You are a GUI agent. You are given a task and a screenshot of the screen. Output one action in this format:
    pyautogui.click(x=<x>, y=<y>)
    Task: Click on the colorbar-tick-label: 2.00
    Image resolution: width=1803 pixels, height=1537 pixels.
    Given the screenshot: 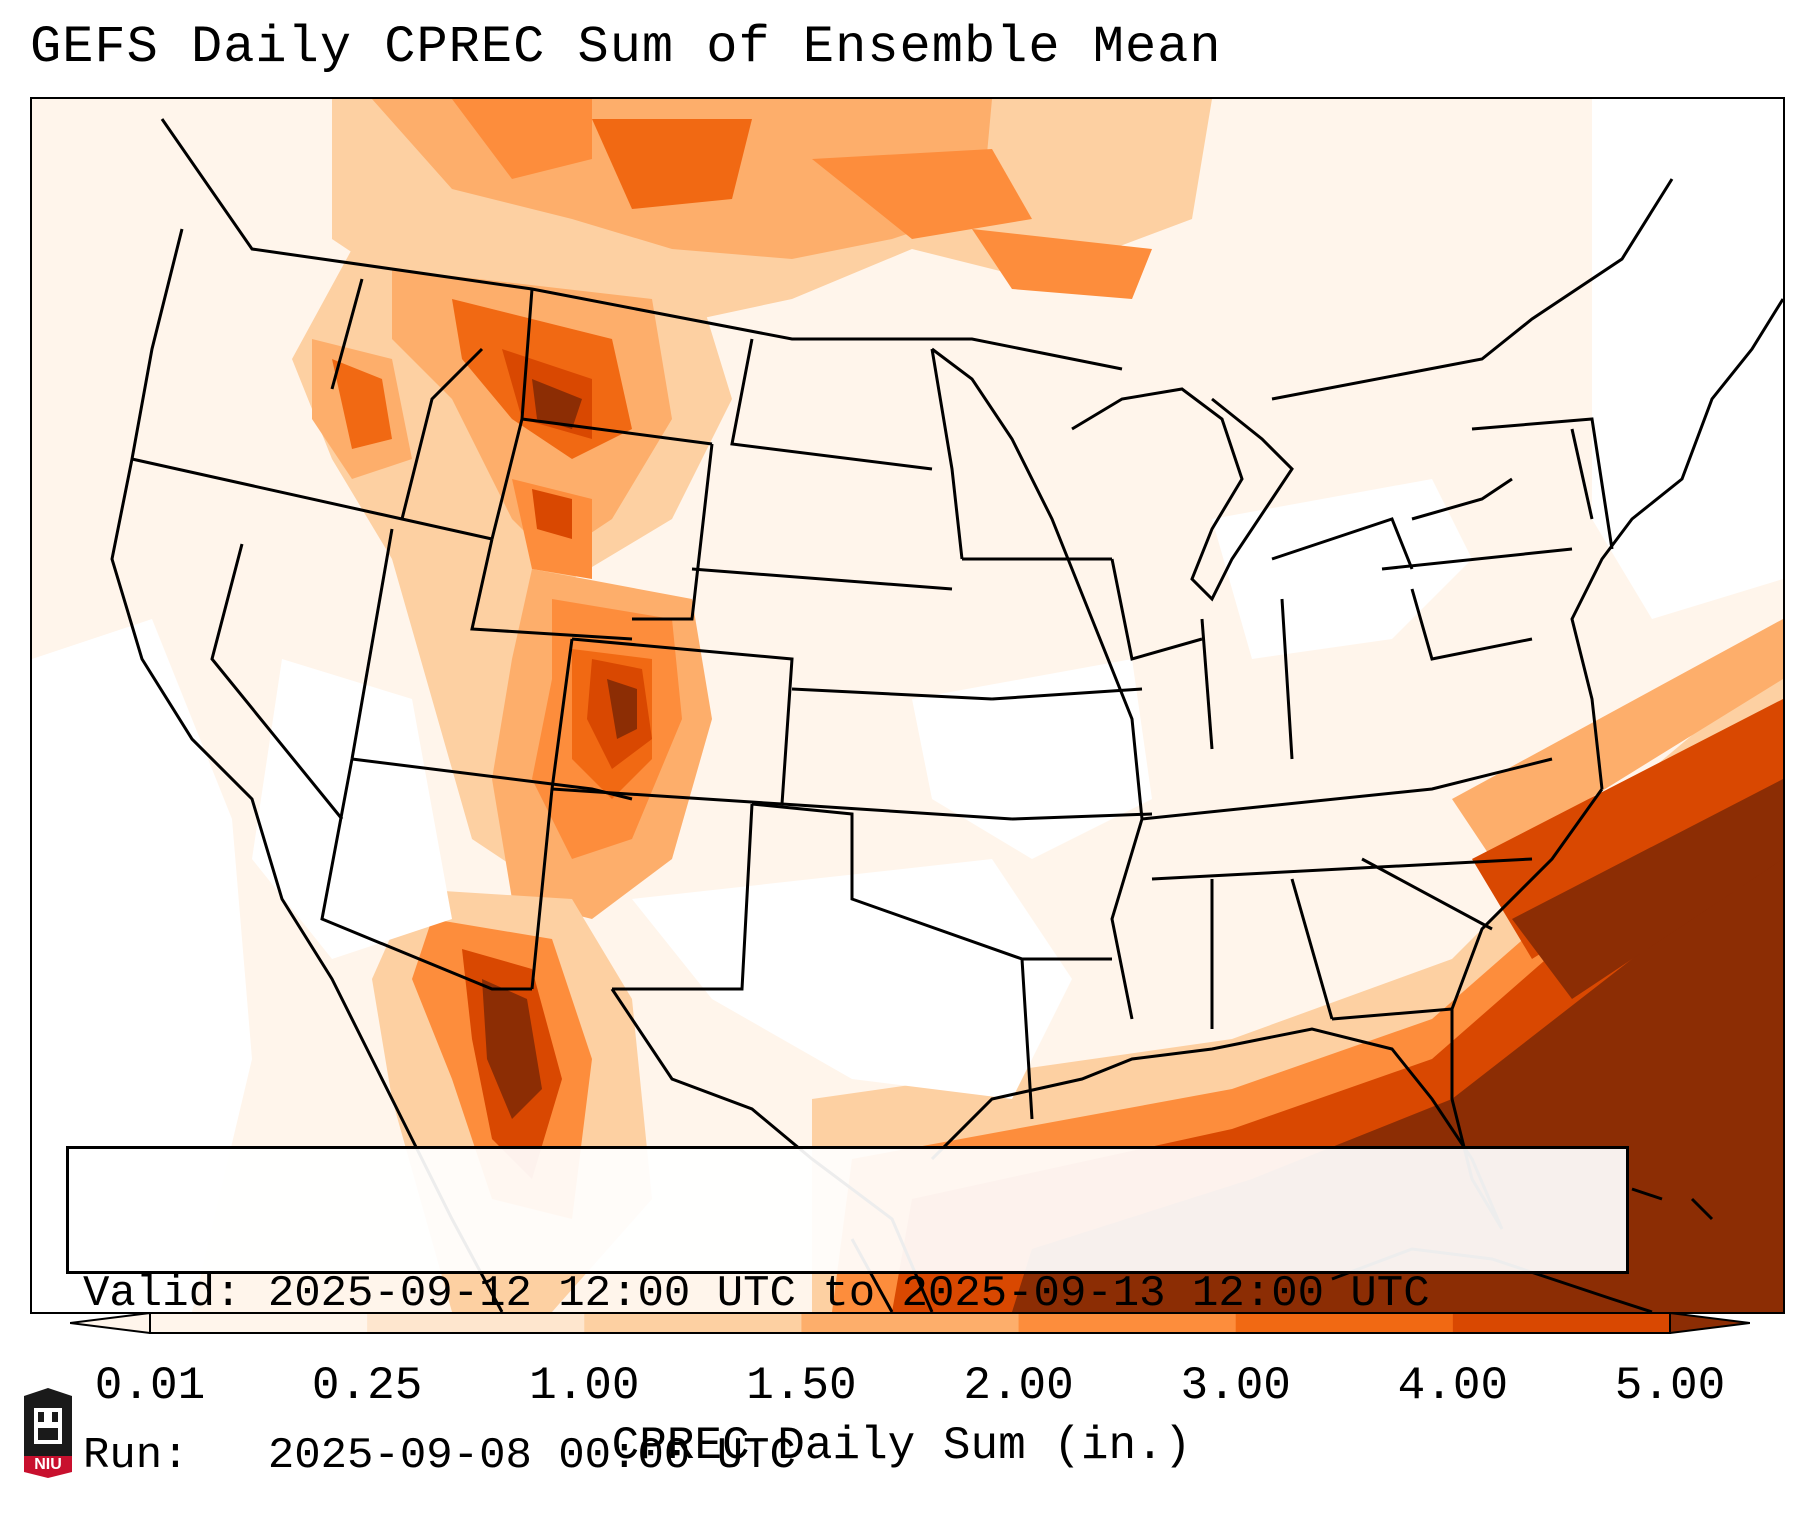 What is the action you would take?
    pyautogui.click(x=1018, y=1386)
    